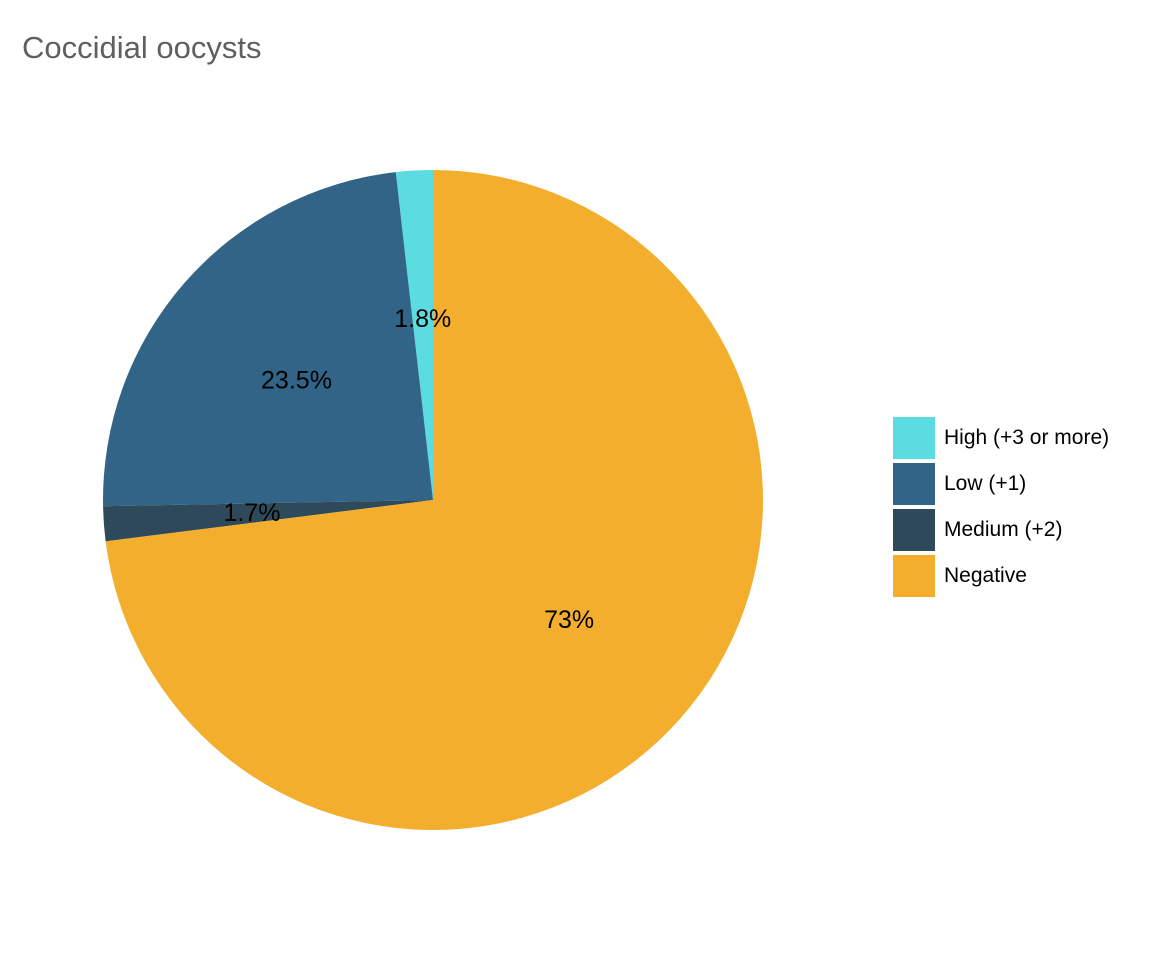 Image resolution: width=1152 pixels, height=960 pixels. What do you see at coordinates (985, 483) in the screenshot?
I see `legend-label-1: Low (+1)` at bounding box center [985, 483].